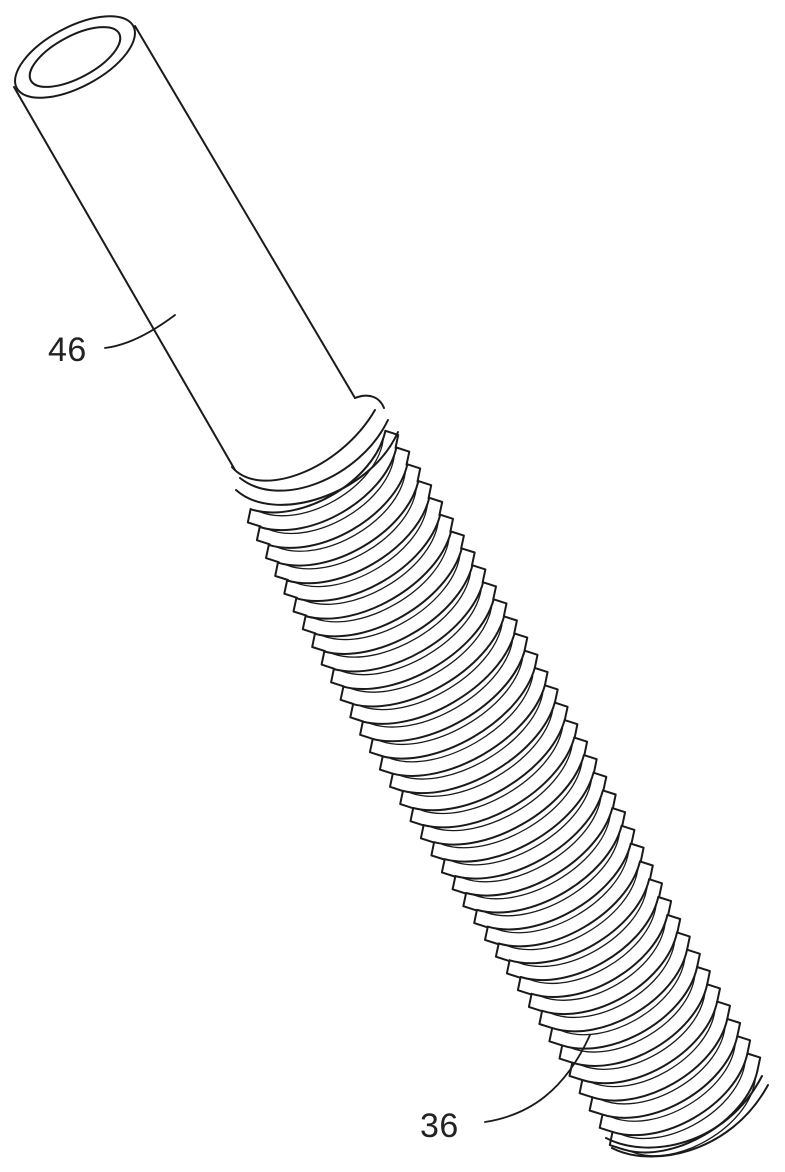 The image size is (785, 1172). Describe the element at coordinates (67, 350) in the screenshot. I see `reference-label-46: 46` at that location.